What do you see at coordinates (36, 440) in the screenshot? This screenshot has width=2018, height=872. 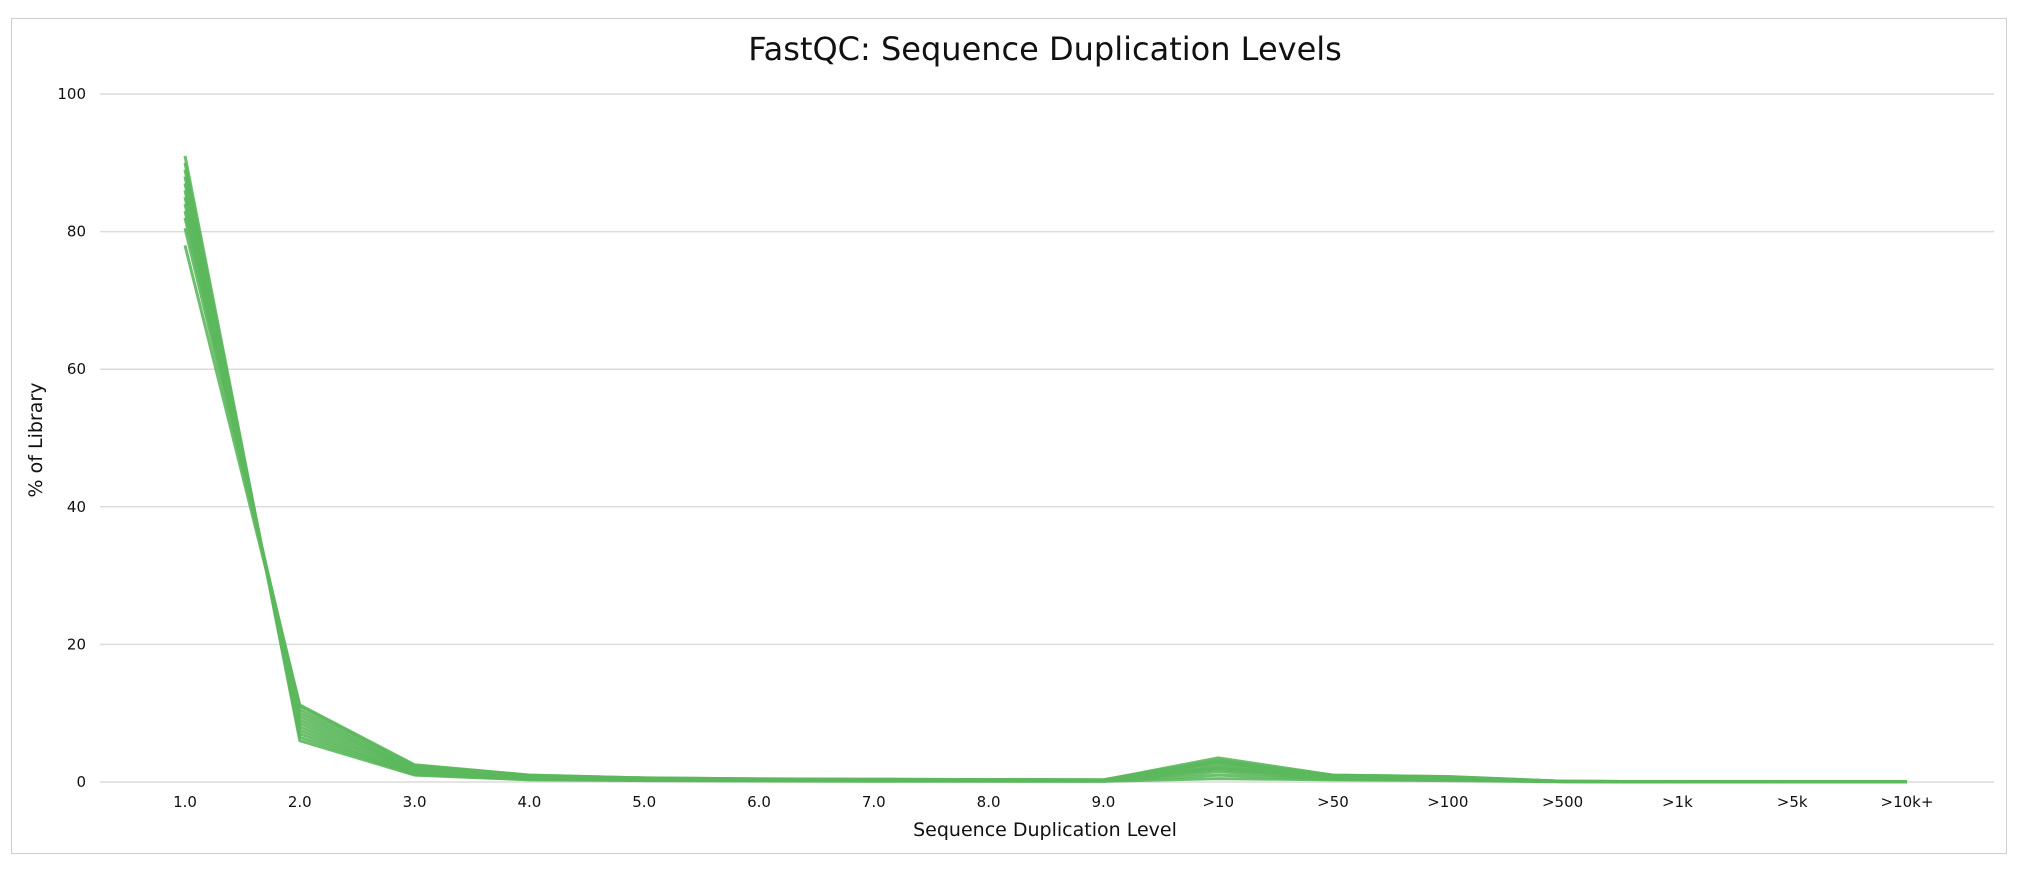 I see `y-axis-label: % of Library` at bounding box center [36, 440].